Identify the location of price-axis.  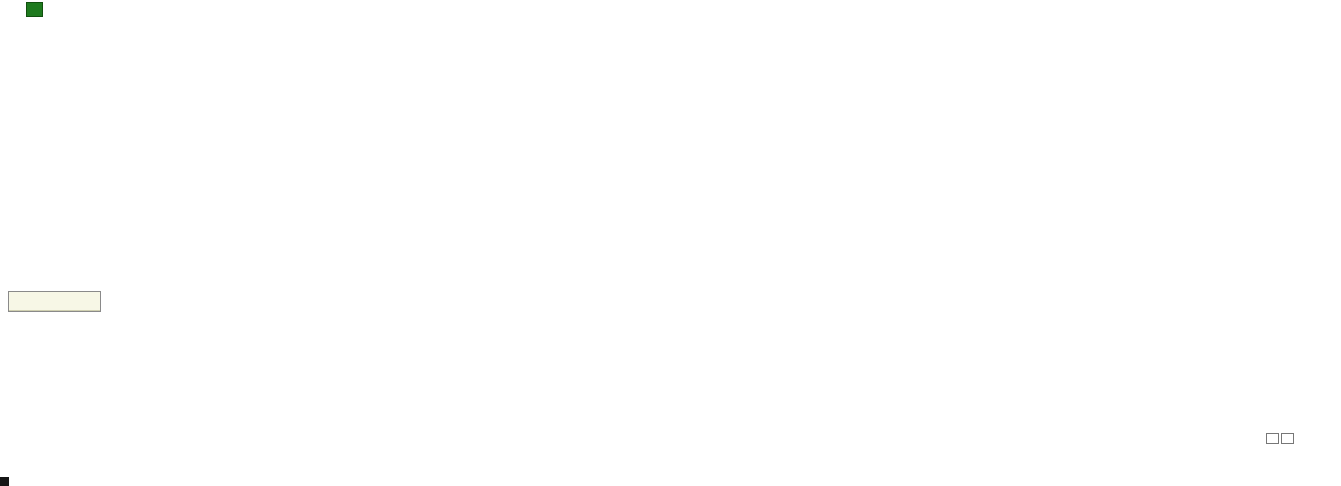
(1319, 228).